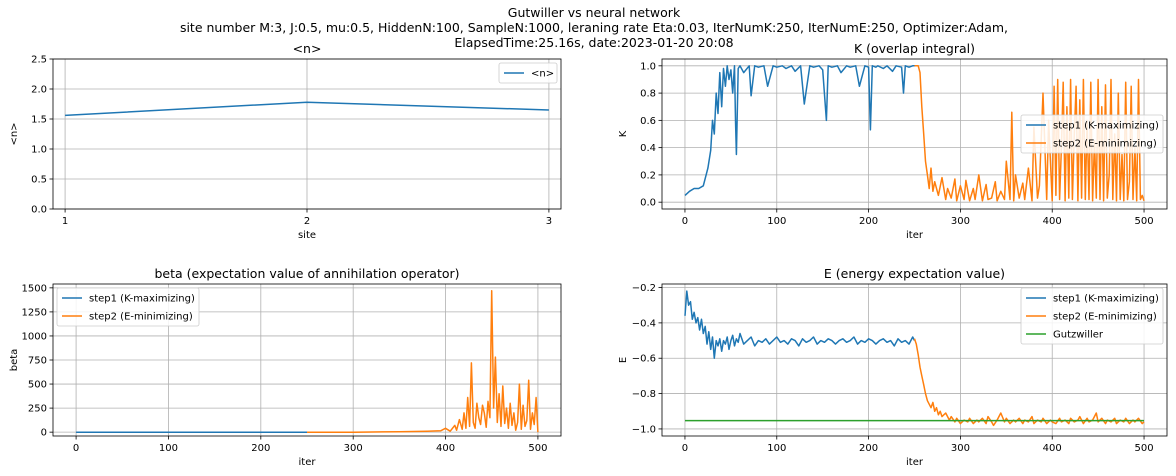 The height and width of the screenshot is (476, 1176). I want to click on y-tick-label: 250, so click(37, 409).